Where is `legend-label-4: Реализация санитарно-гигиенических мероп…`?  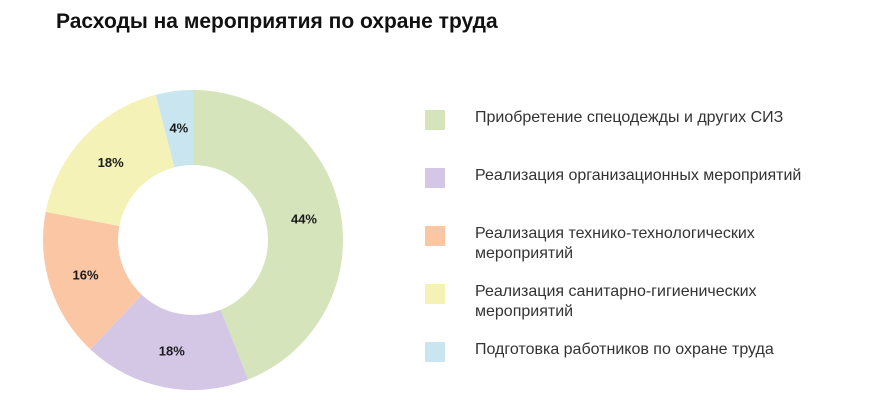 legend-label-4: Реализация санитарно-гигиенических мероп… is located at coordinates (616, 301).